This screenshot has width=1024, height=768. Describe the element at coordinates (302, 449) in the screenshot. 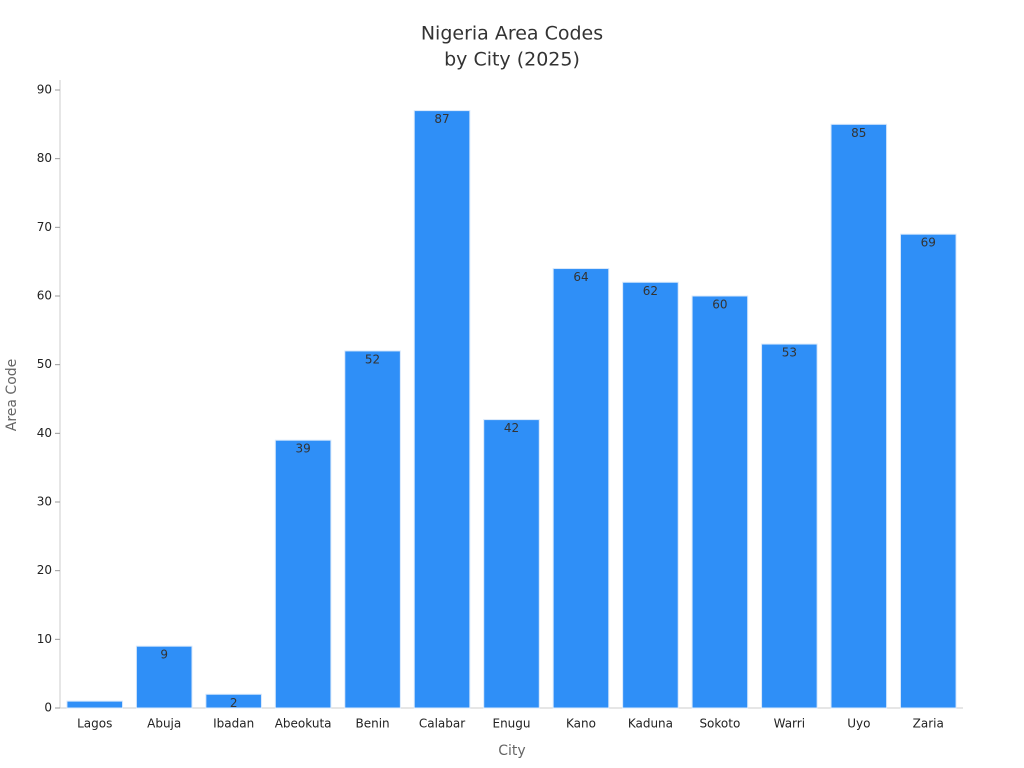

I see `data-label: 39` at that location.